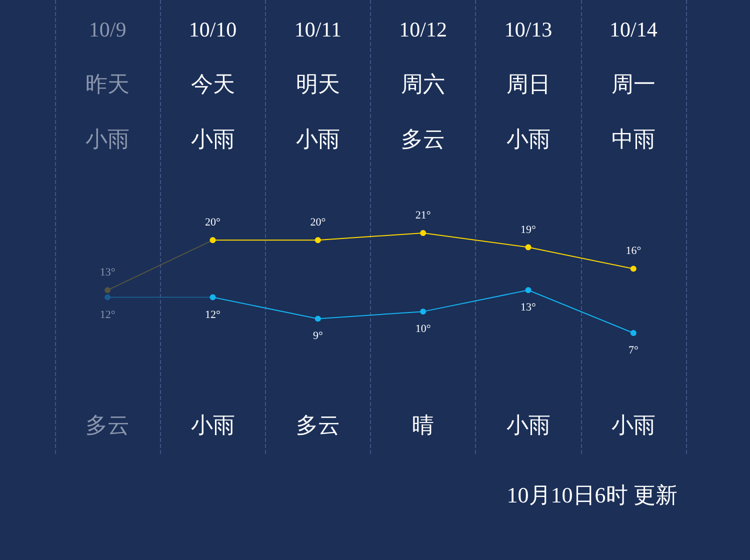  What do you see at coordinates (318, 30) in the screenshot?
I see `x-tick-label: 10/11` at bounding box center [318, 30].